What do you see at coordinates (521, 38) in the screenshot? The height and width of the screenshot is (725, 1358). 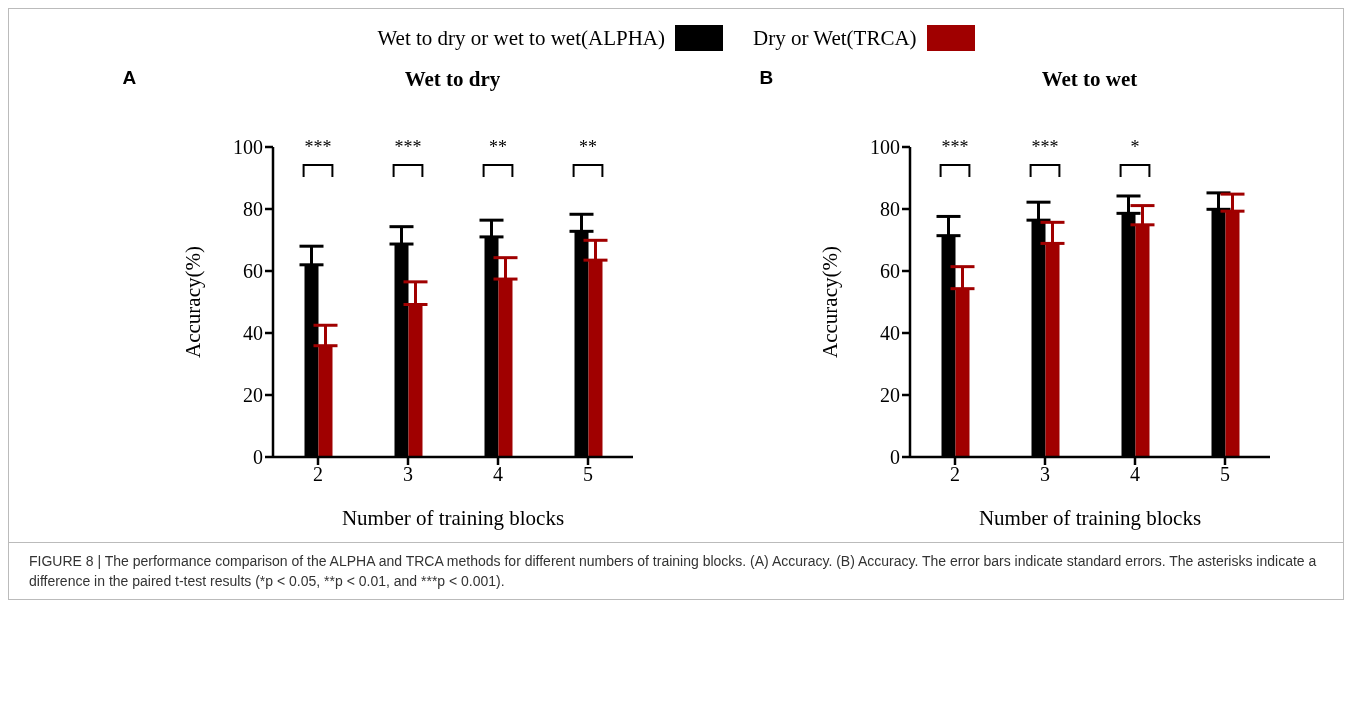 I see `legend-label: Wet to dry or wet to wet(ALPHA)` at bounding box center [521, 38].